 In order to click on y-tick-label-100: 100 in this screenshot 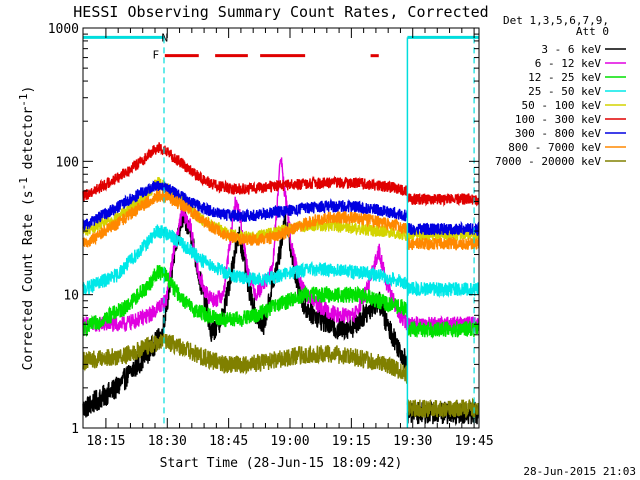, I will do `click(67, 162)`.